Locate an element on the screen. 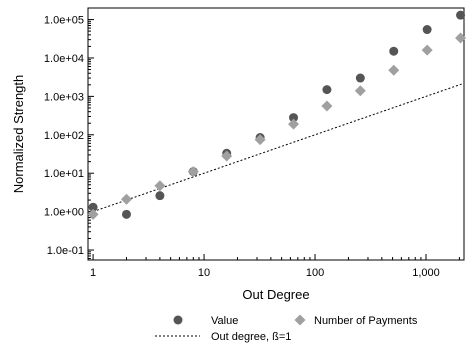  y-tick-label: 1.0e-01 is located at coordinates (65, 251).